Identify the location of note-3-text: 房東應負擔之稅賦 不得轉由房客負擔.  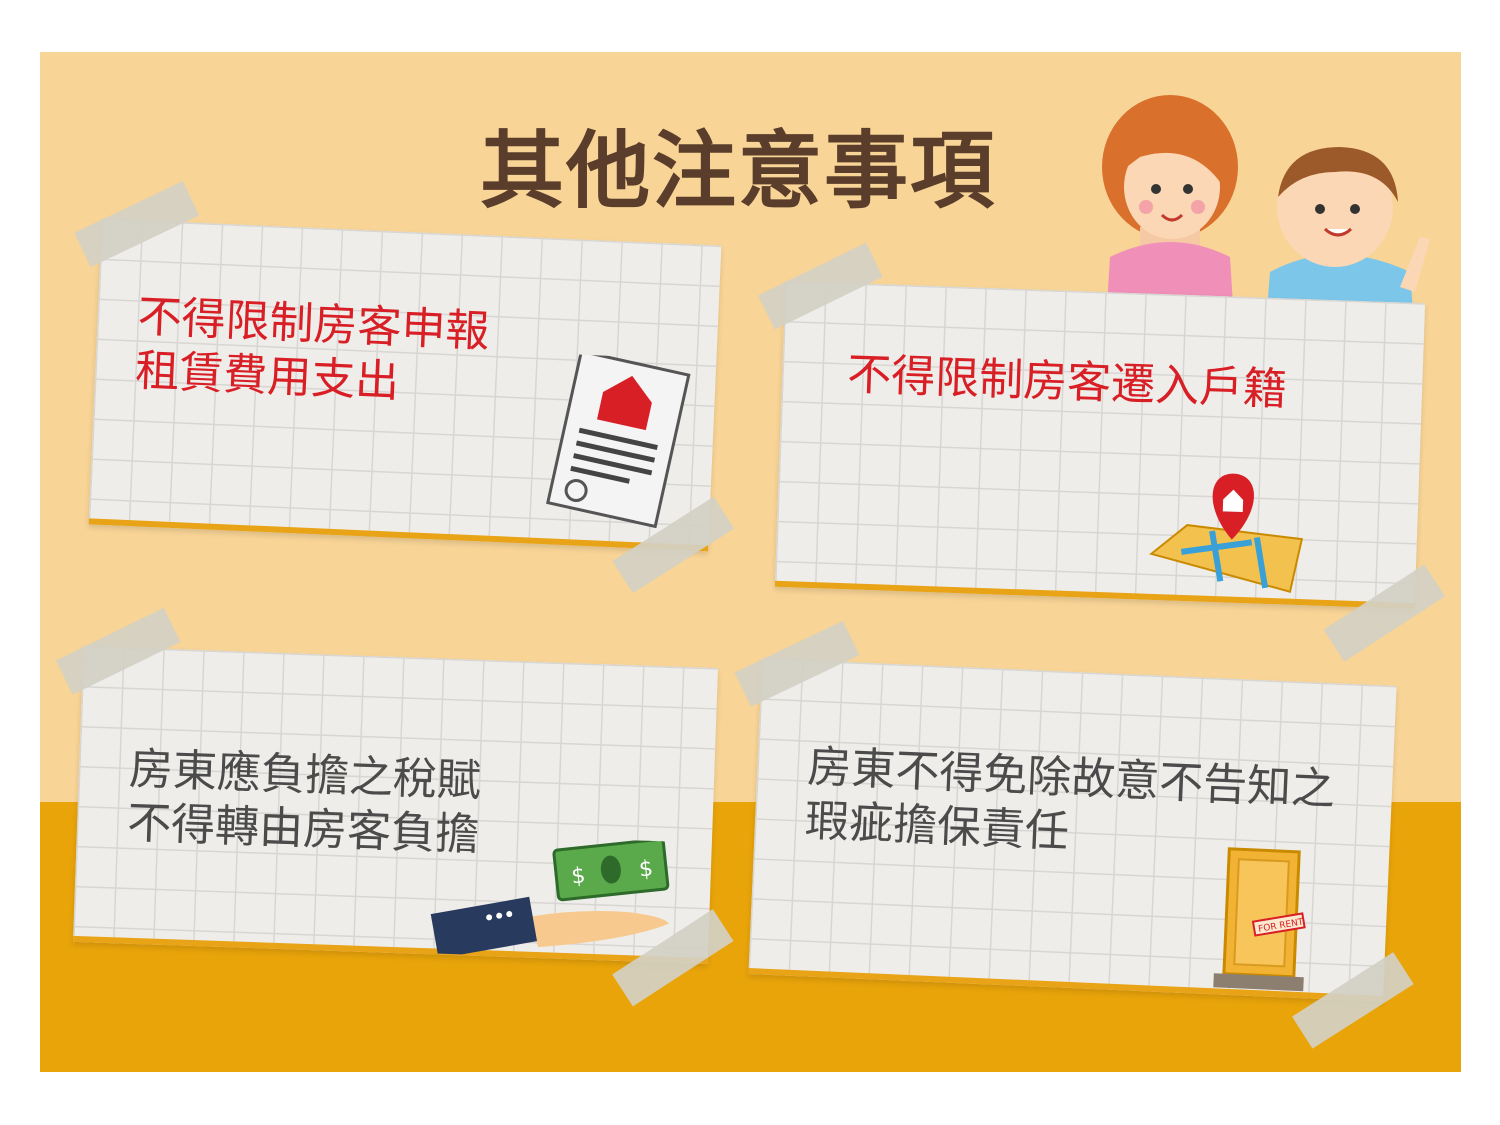
(304, 803).